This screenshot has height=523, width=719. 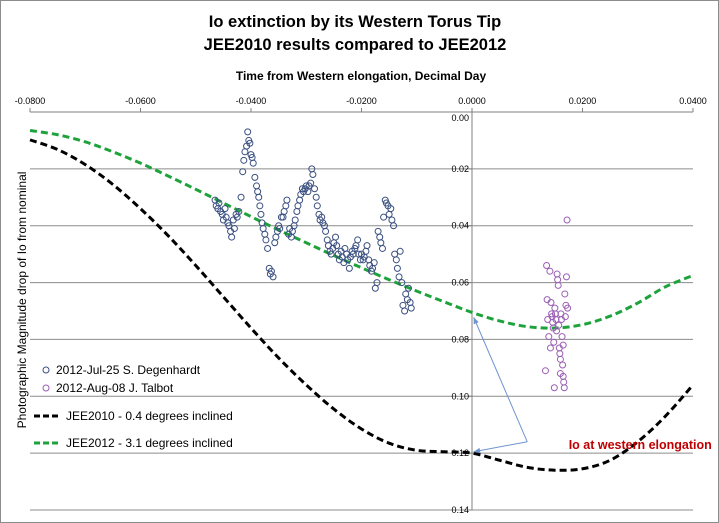 I want to click on y-tick-label: 0.14, so click(x=460, y=510).